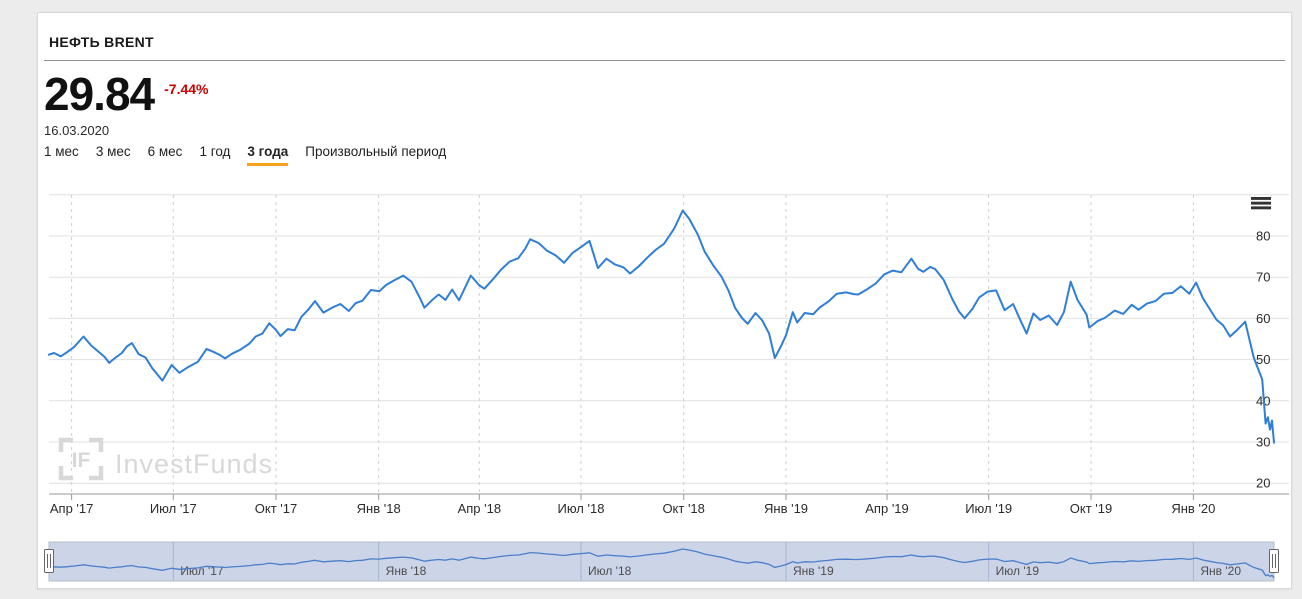  I want to click on quote-date: 16.03.2020, so click(77, 130).